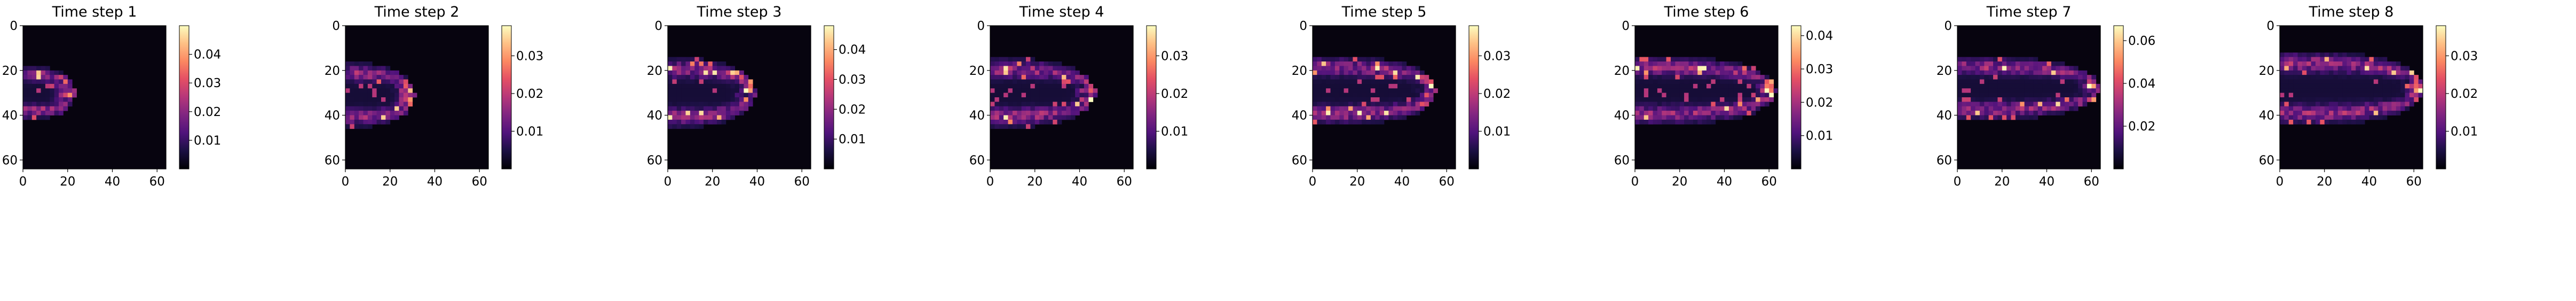  Describe the element at coordinates (346, 182) in the screenshot. I see `x-tick-label: 0` at that location.